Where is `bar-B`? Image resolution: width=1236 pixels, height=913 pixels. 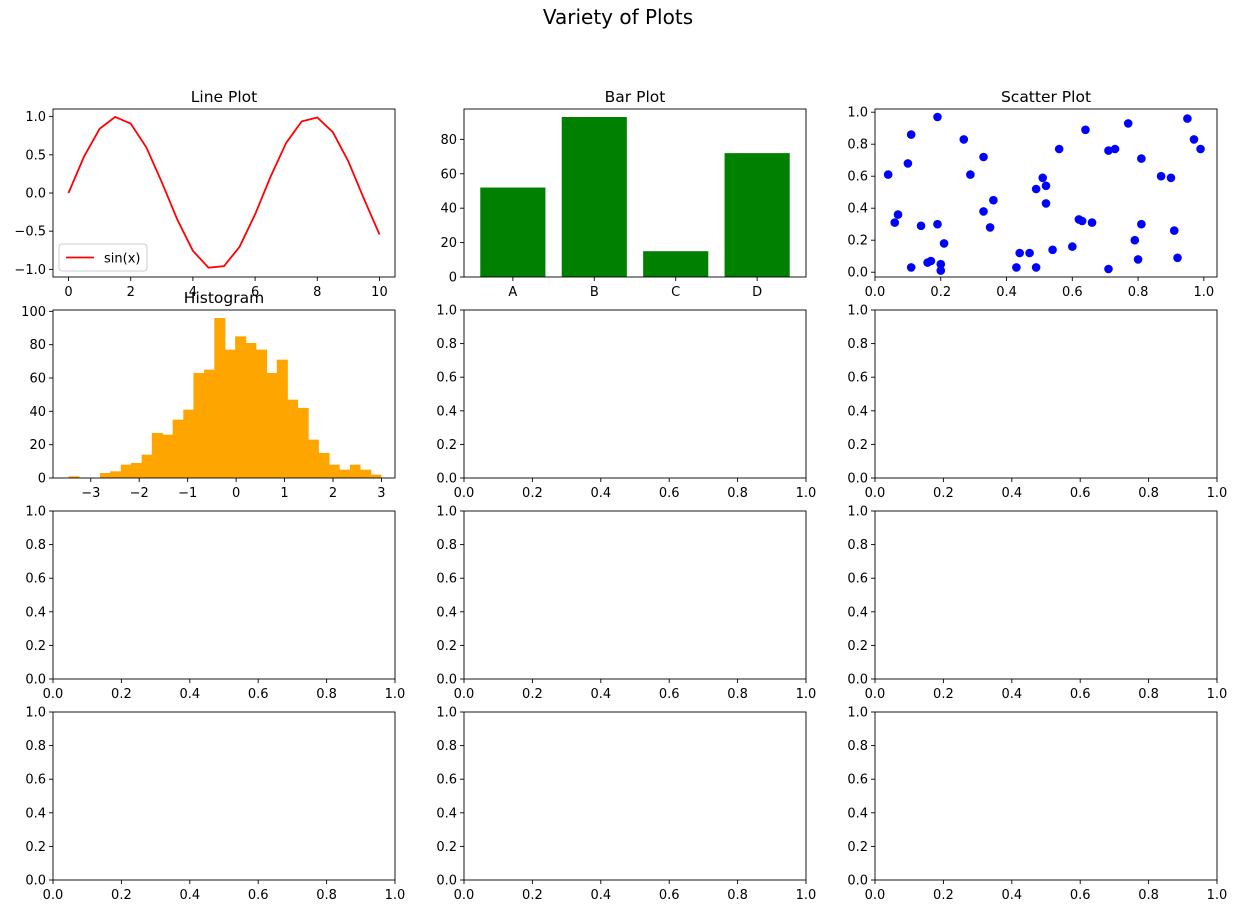 bar-B is located at coordinates (594, 197).